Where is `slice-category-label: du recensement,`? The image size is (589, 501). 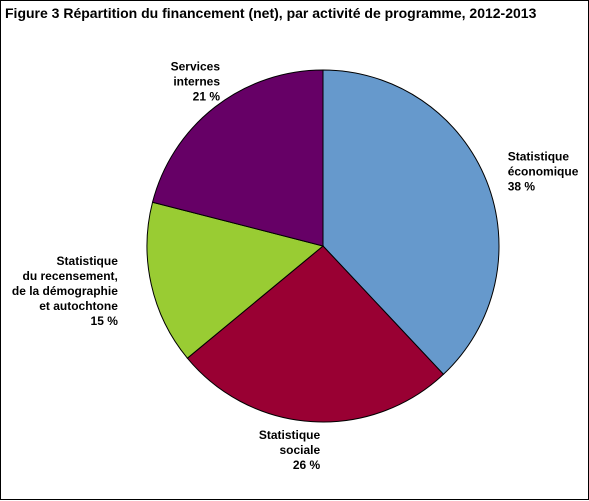 slice-category-label: du recensement, is located at coordinates (70, 276).